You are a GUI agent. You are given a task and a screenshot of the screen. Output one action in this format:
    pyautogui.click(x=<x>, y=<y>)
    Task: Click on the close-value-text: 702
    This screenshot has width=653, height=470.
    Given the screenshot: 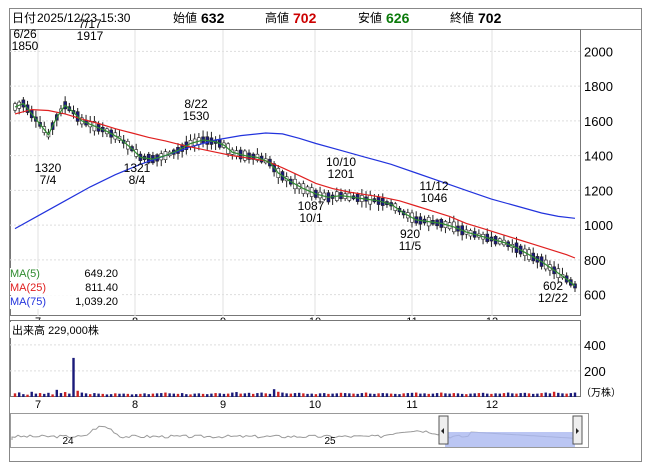 What is the action you would take?
    pyautogui.click(x=490, y=18)
    